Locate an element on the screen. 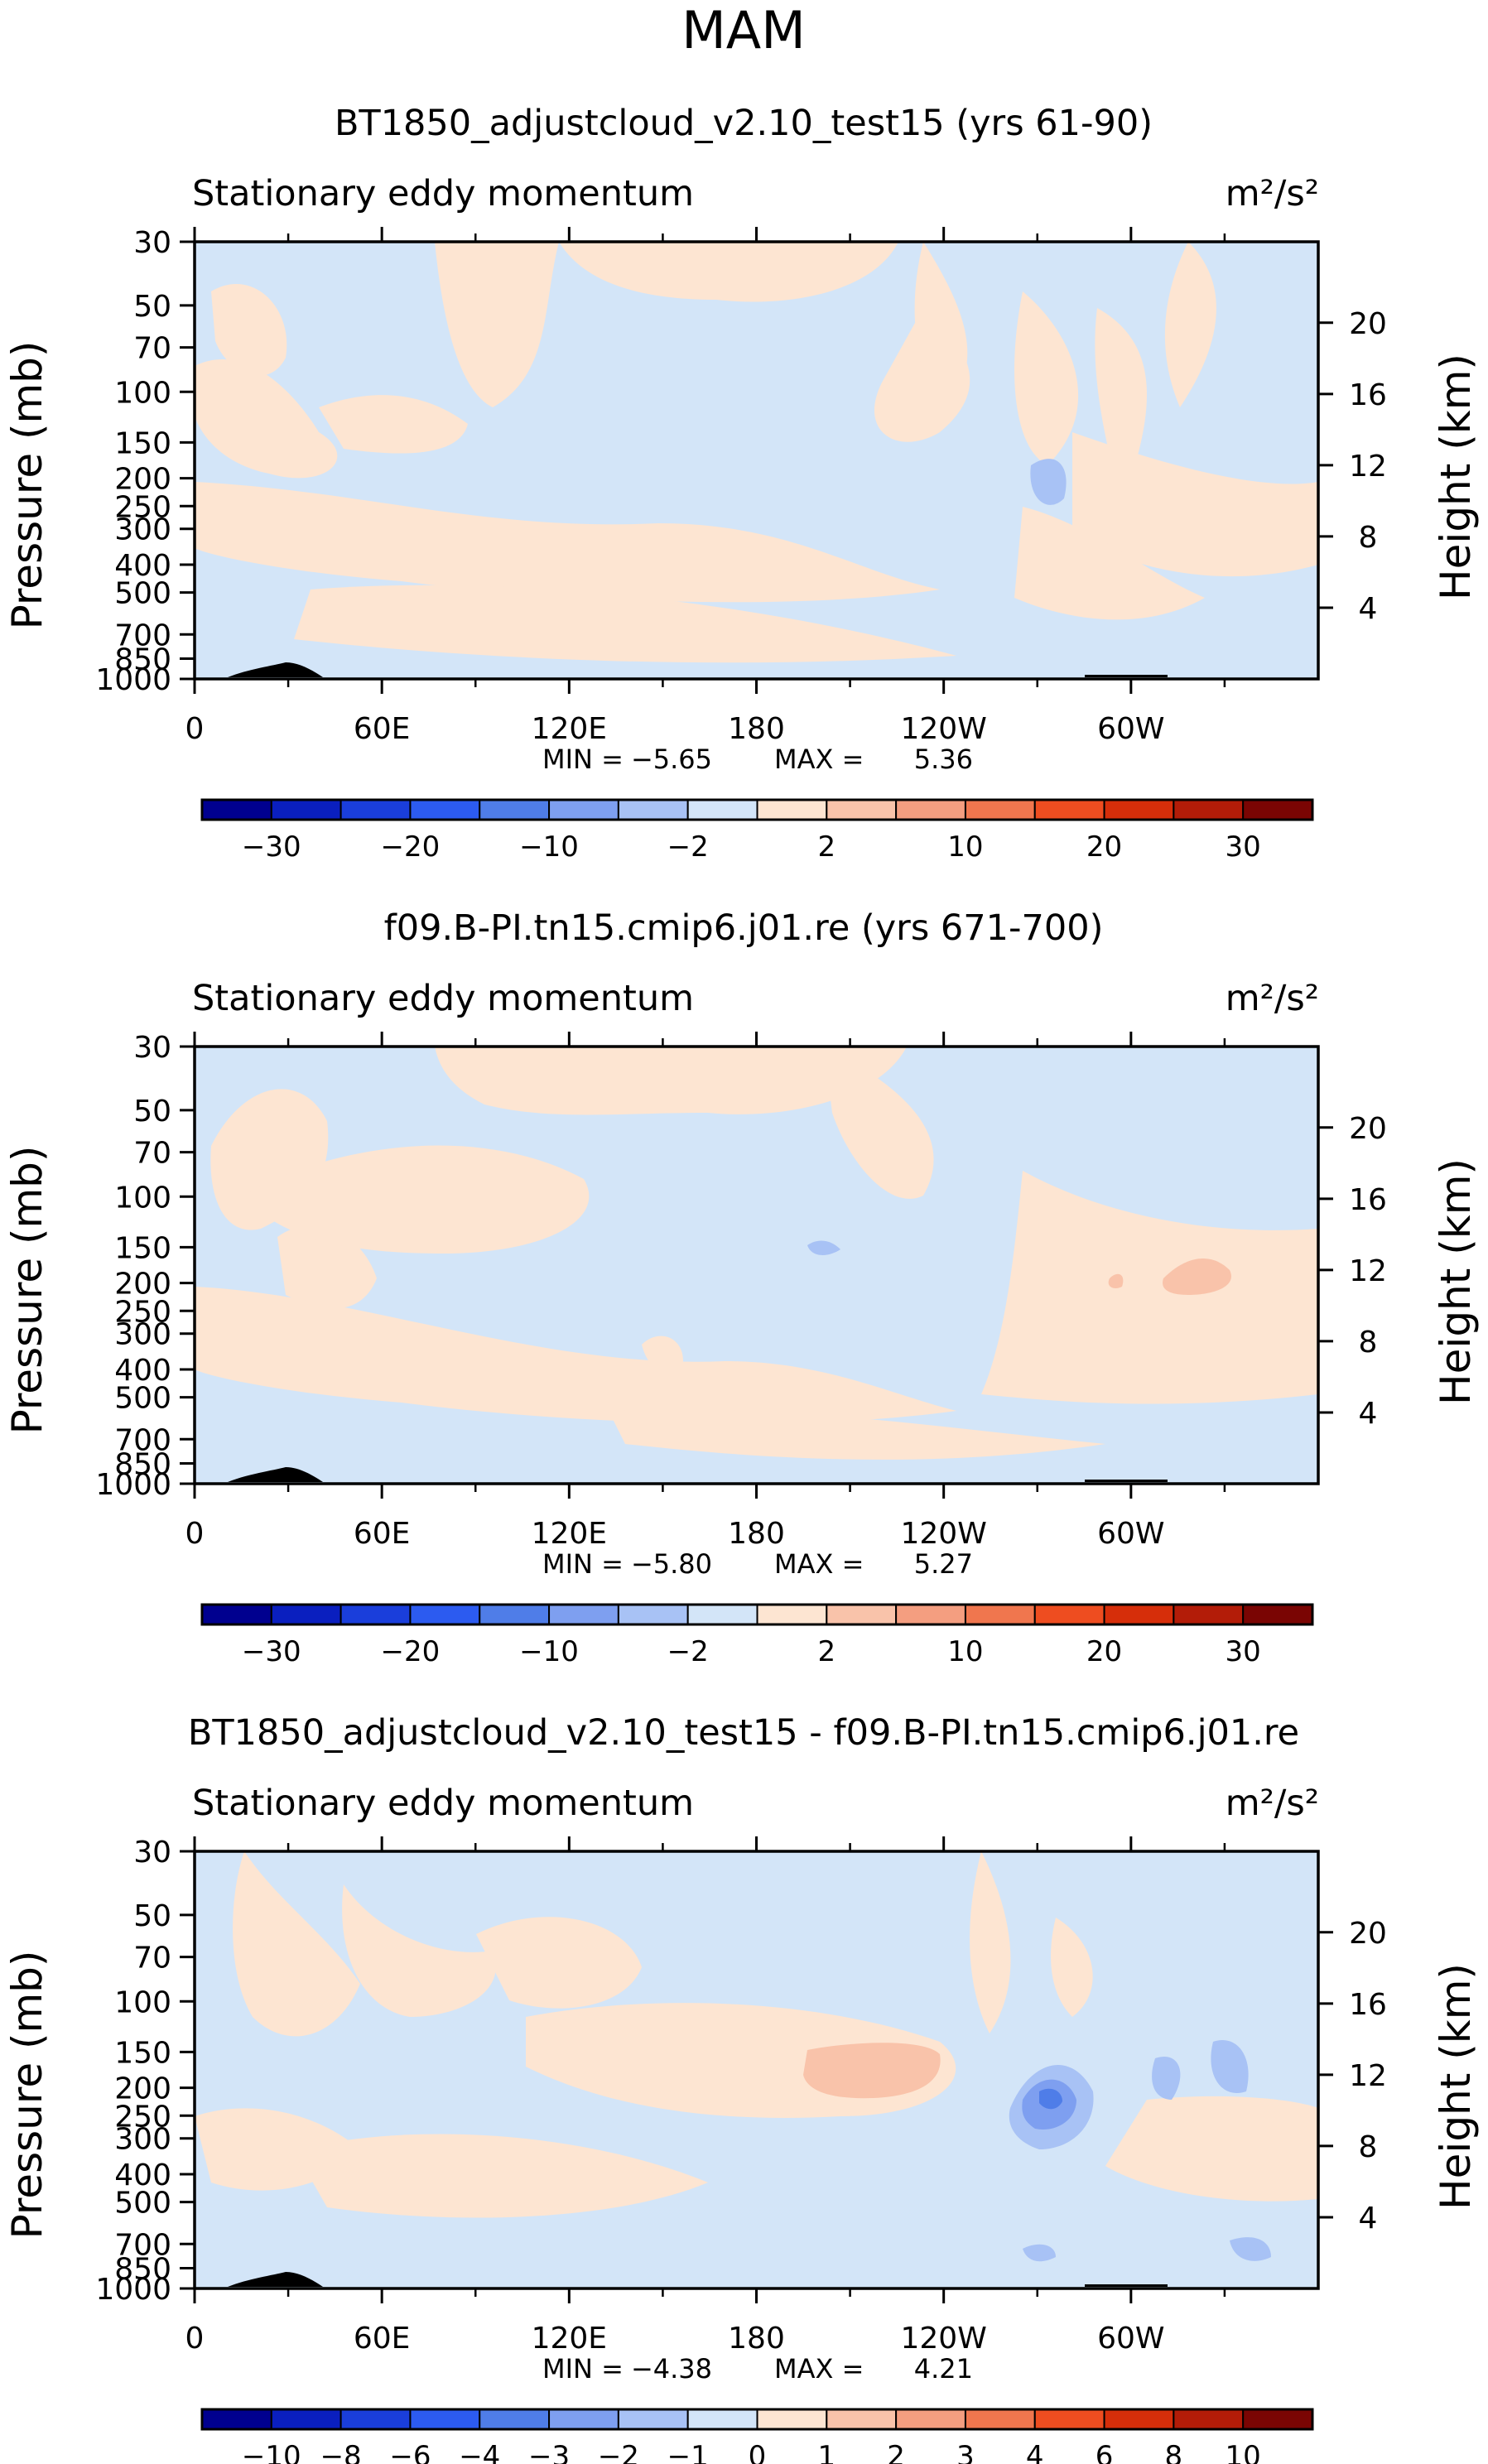 This screenshot has height=2464, width=1488. y2-tick-label: 8 is located at coordinates (1368, 538).